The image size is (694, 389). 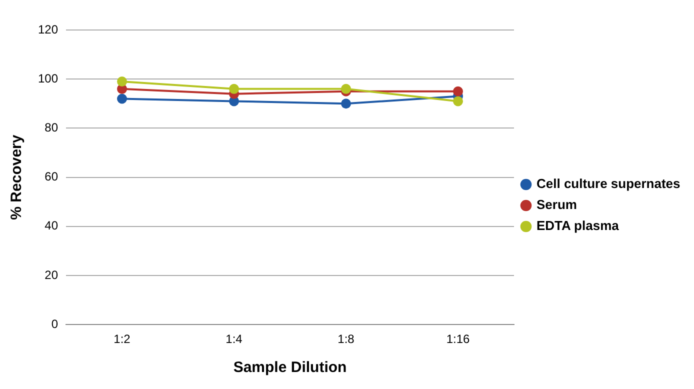 What do you see at coordinates (51, 225) in the screenshot?
I see `y-tick-label: 40` at bounding box center [51, 225].